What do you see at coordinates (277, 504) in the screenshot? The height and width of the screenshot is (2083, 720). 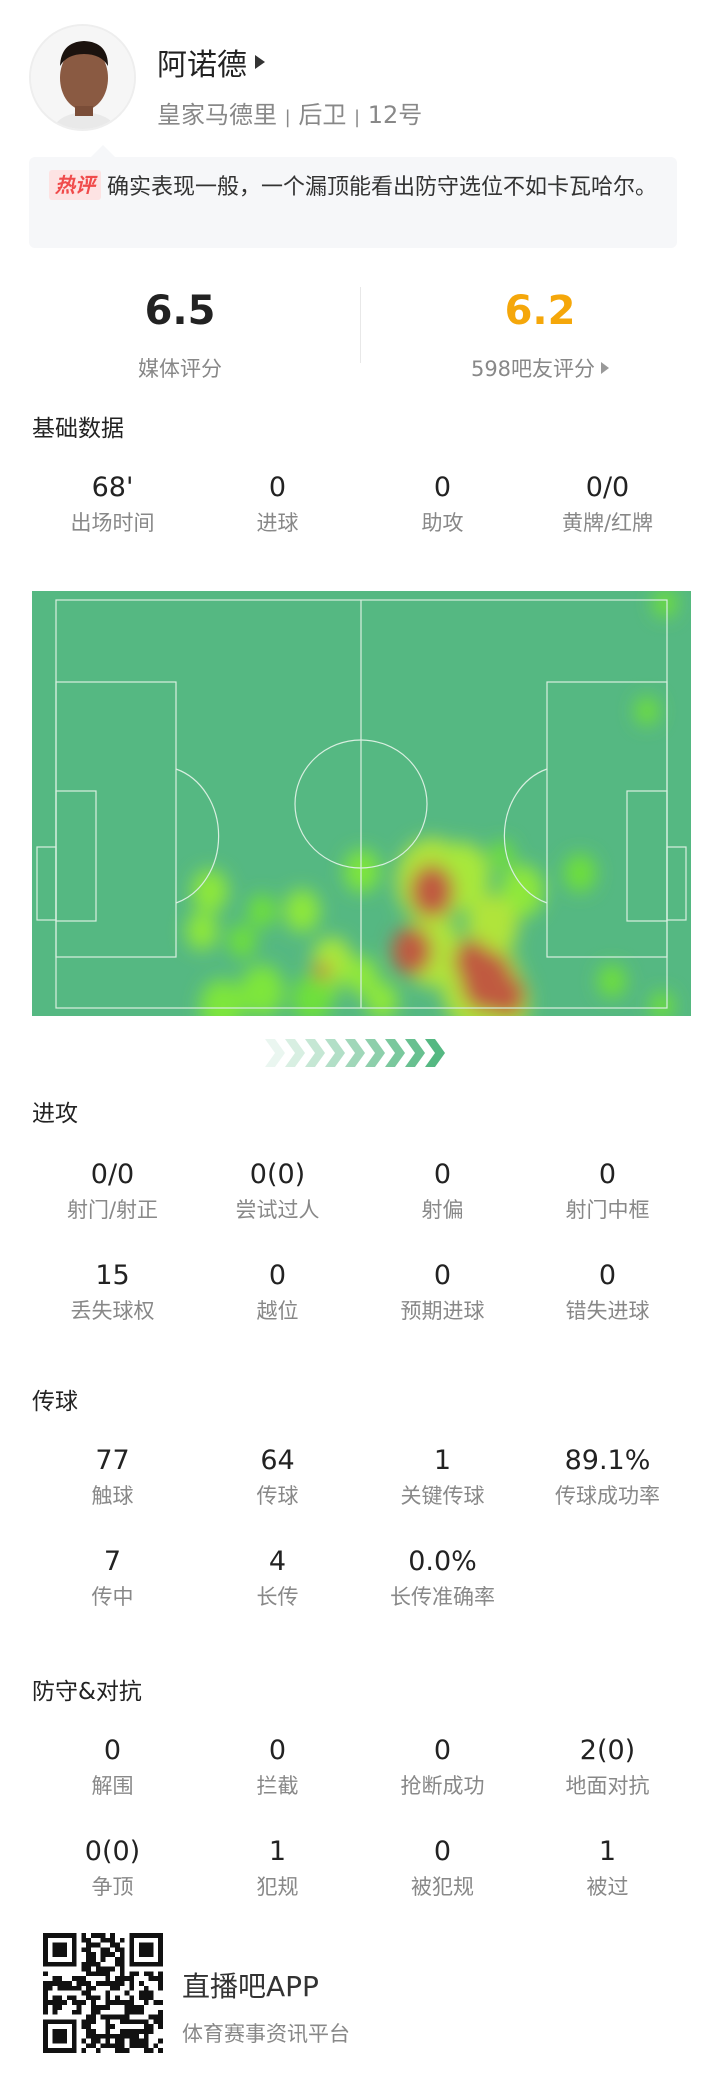 I see `stat-basic: 0 进球` at bounding box center [277, 504].